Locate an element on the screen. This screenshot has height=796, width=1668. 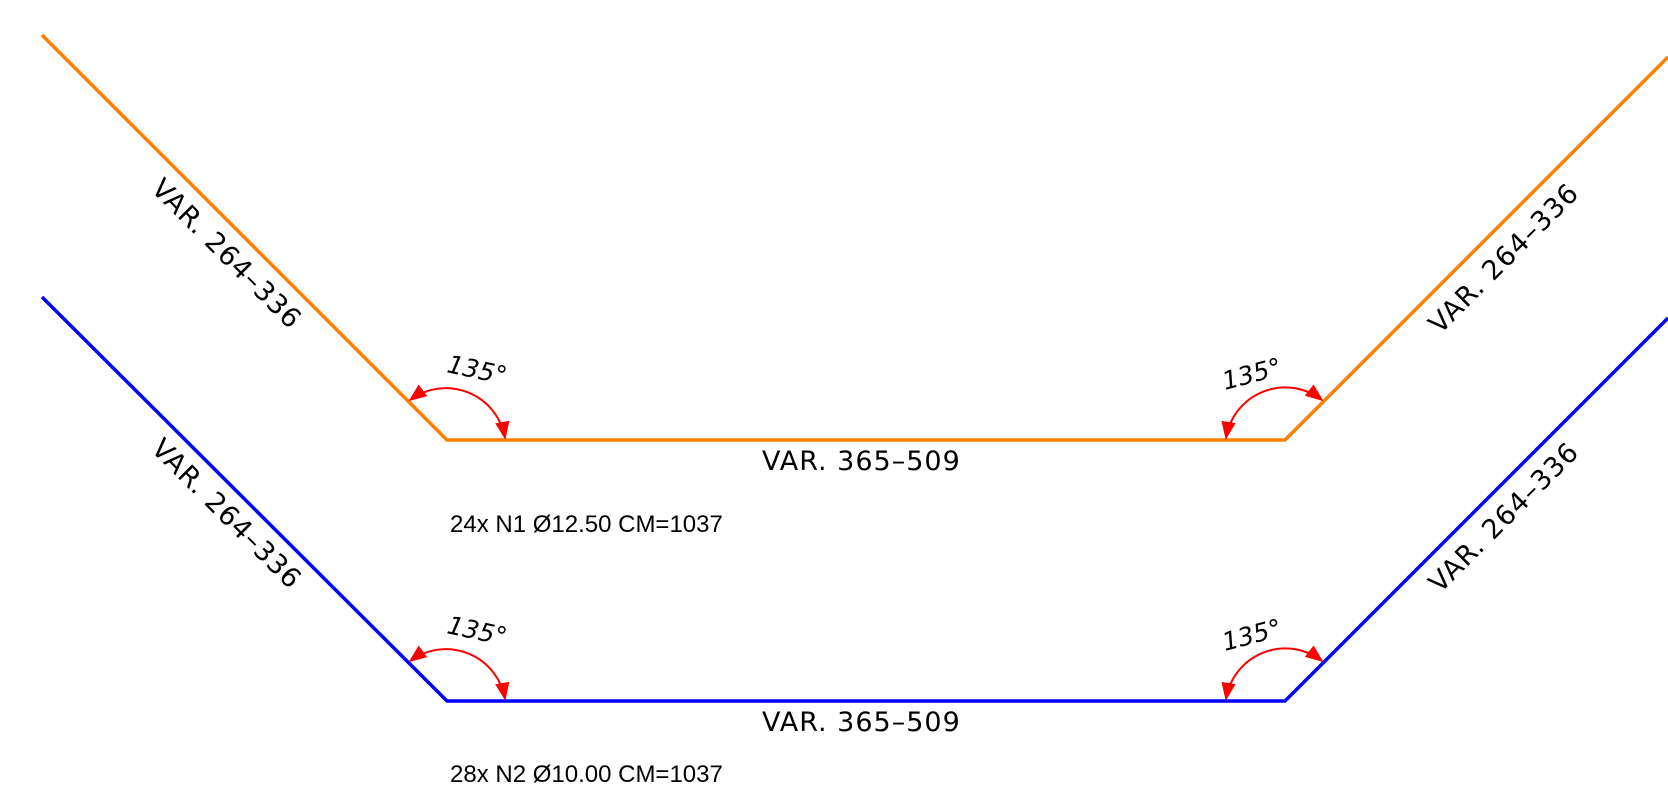
bar-n2-left-angle-dimension: 135° is located at coordinates (459, 656).